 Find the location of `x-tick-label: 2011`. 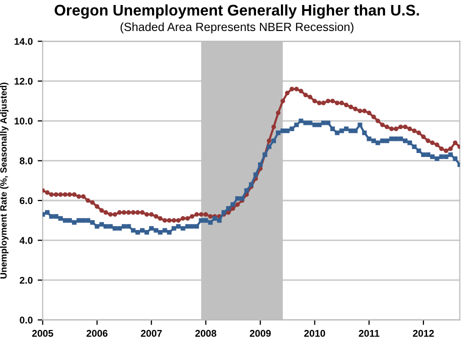

x-tick-label: 2011 is located at coordinates (369, 333).